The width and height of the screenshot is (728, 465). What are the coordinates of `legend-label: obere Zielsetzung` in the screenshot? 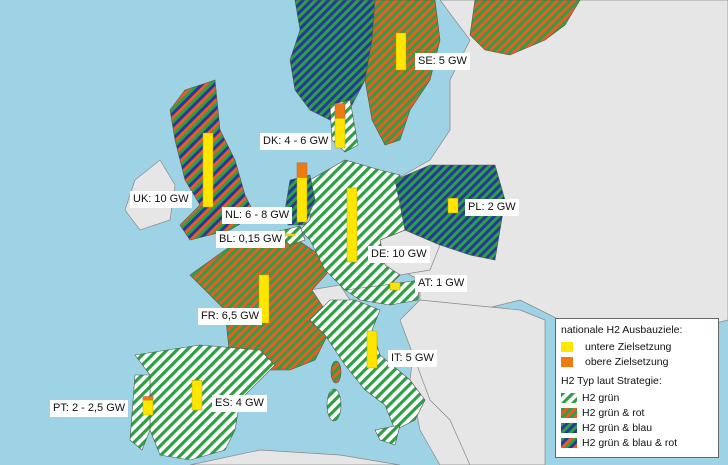 It's located at (627, 361).